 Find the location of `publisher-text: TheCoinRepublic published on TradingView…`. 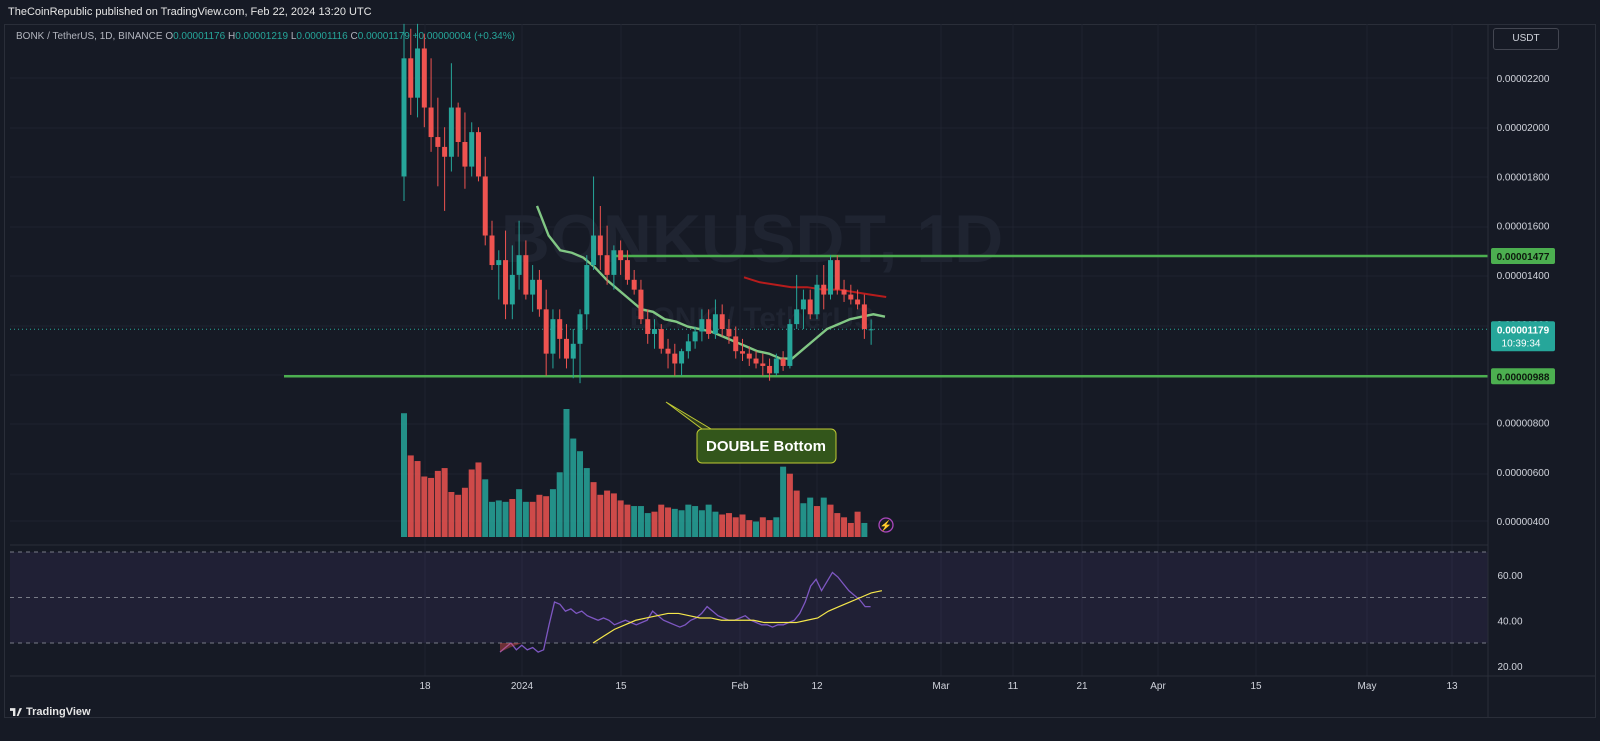

publisher-text: TheCoinRepublic published on TradingView… is located at coordinates (190, 12).